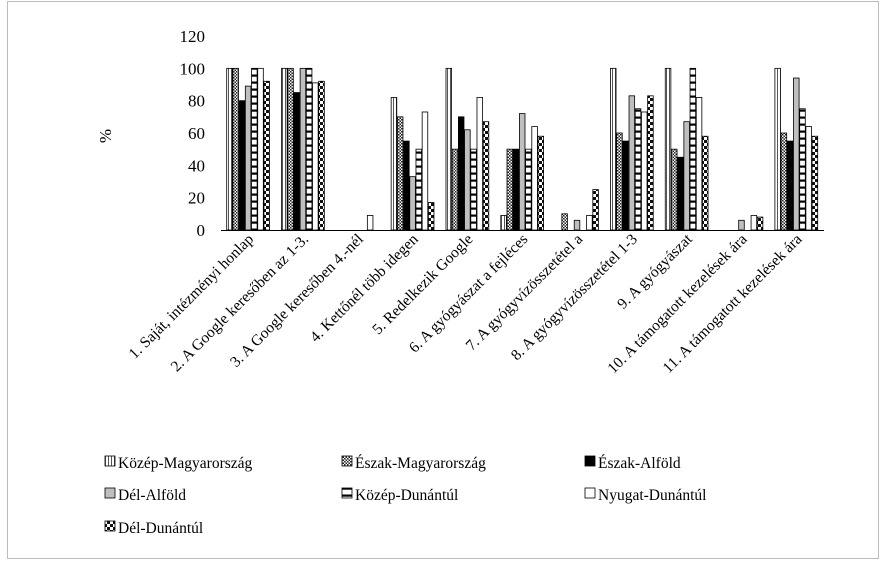 The image size is (882, 563). Describe the element at coordinates (422, 284) in the screenshot. I see `x-category-label: 5. Redelkezik Google` at that location.